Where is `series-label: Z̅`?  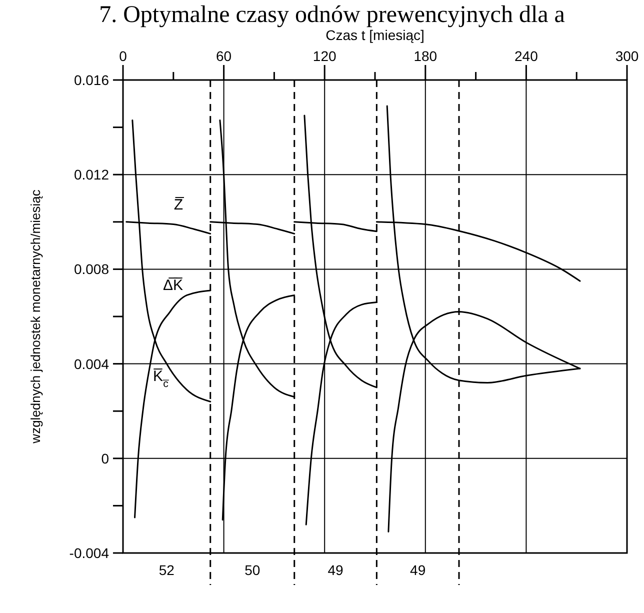 series-label: Z̅ is located at coordinates (179, 205).